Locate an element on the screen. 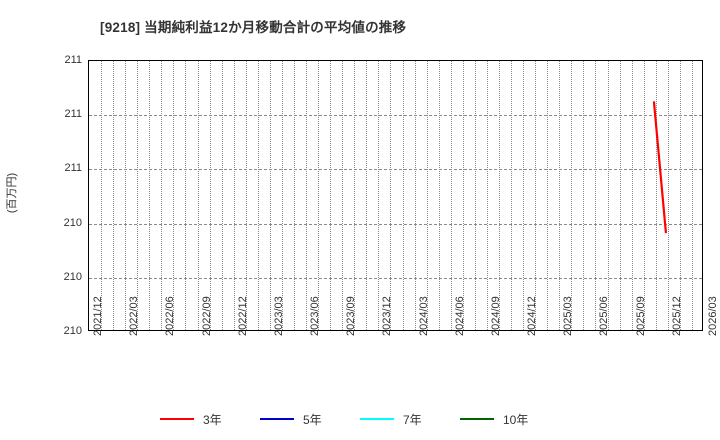 This screenshot has height=440, width=720. x-axis-tick-label: 2023/09 is located at coordinates (351, 316).